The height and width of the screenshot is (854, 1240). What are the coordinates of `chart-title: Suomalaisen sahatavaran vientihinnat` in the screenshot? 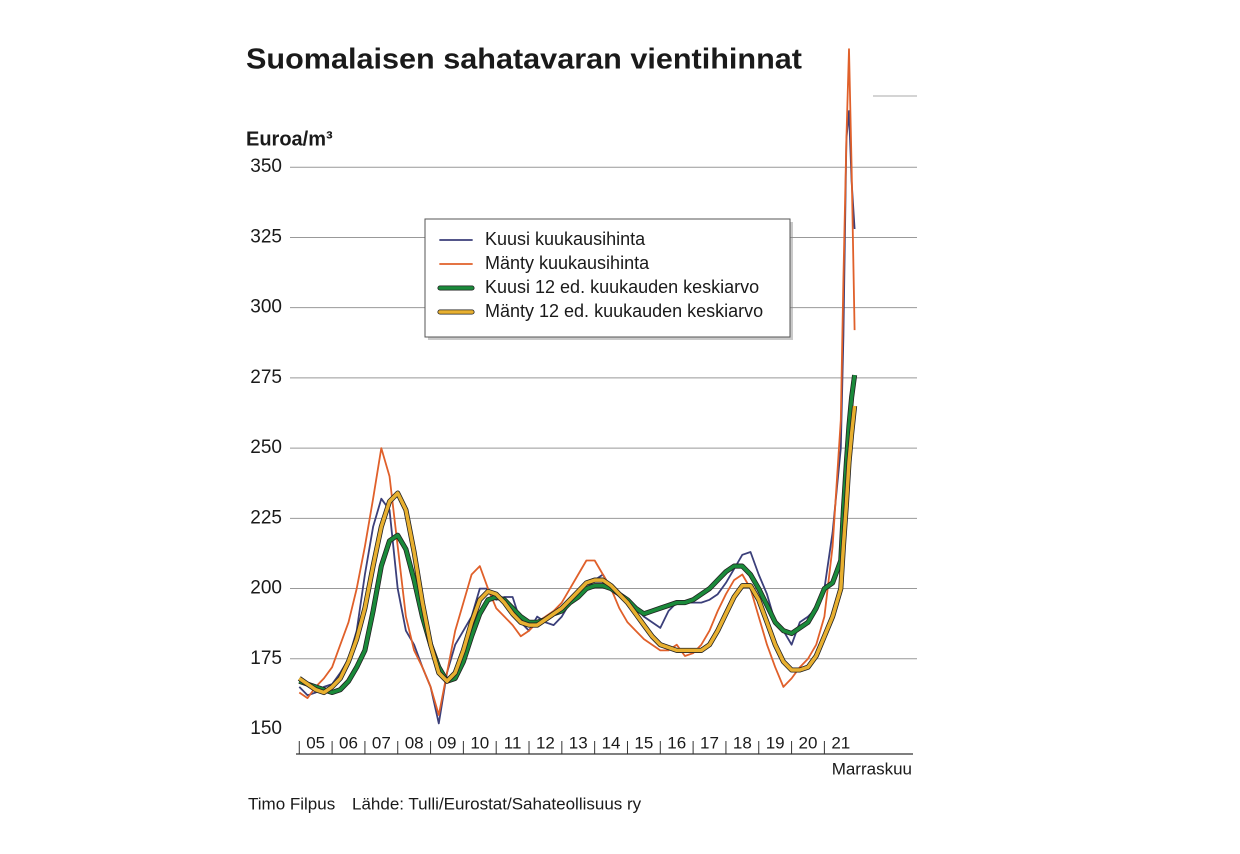 It's located at (524, 60).